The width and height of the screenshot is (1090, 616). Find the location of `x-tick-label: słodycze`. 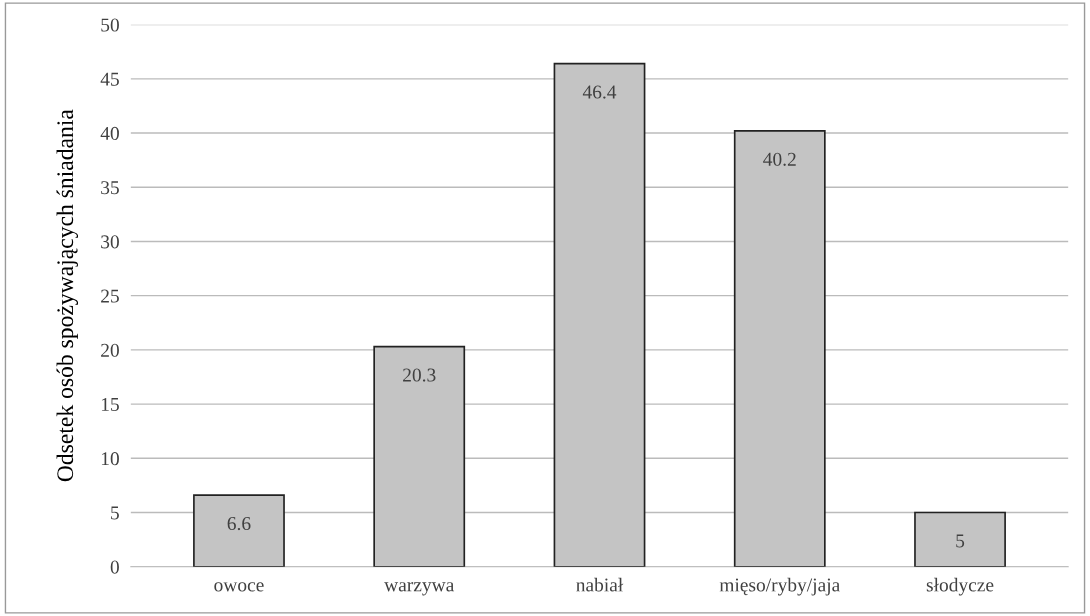

x-tick-label: słodycze is located at coordinates (960, 586).